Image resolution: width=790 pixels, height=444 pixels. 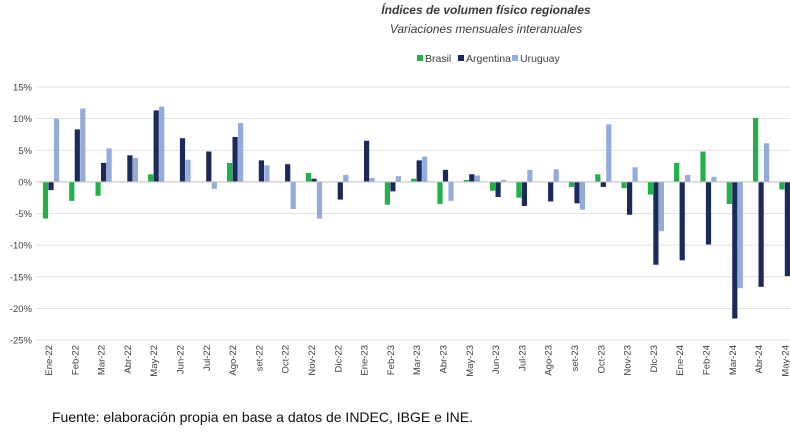 I want to click on x-tick-label: Ene-23, so click(x=365, y=360).